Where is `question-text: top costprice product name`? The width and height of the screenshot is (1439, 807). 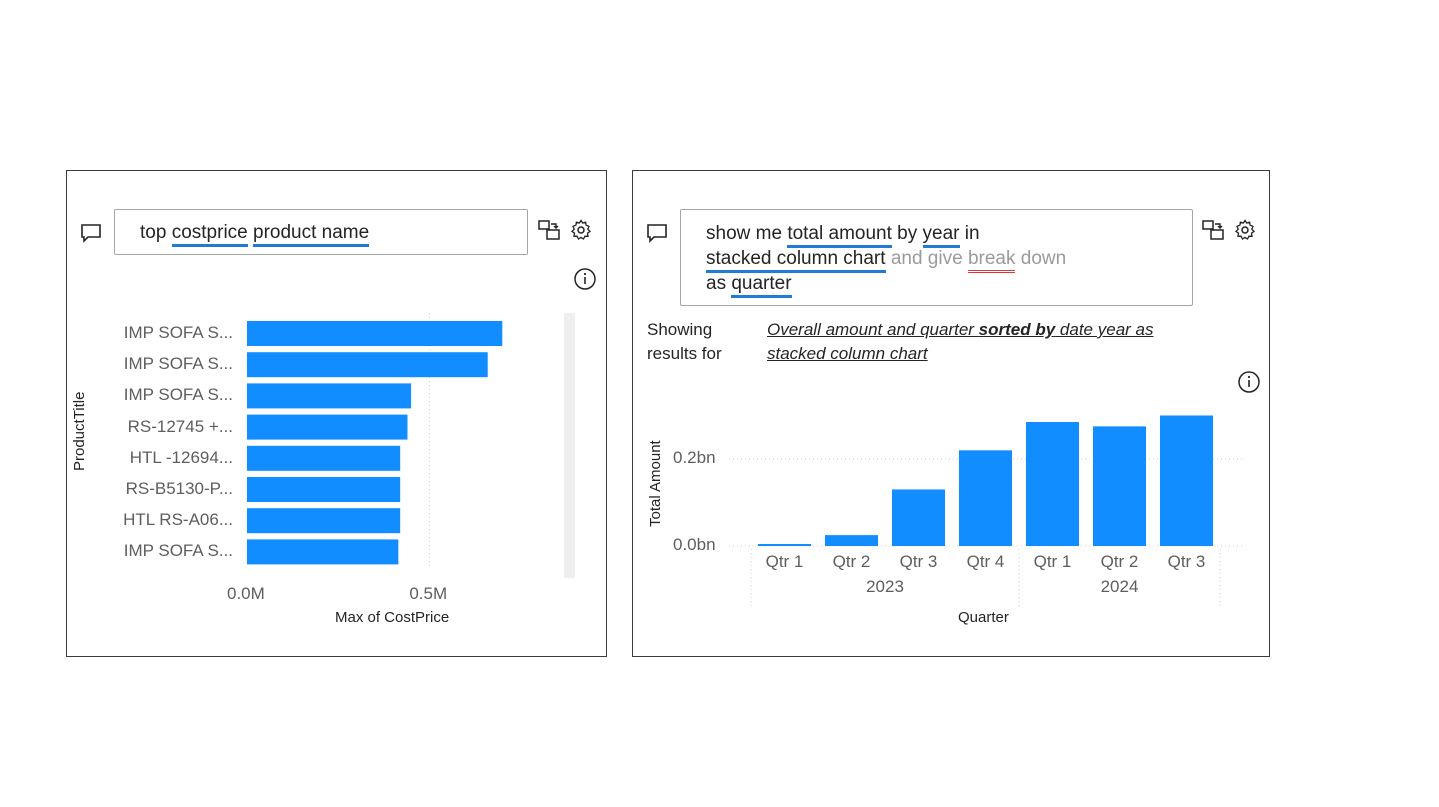 question-text: top costprice product name is located at coordinates (255, 234).